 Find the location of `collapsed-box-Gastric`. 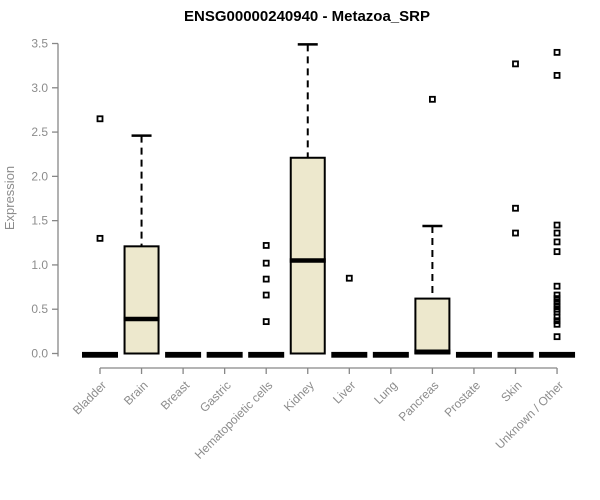

collapsed-box-Gastric is located at coordinates (224, 354).